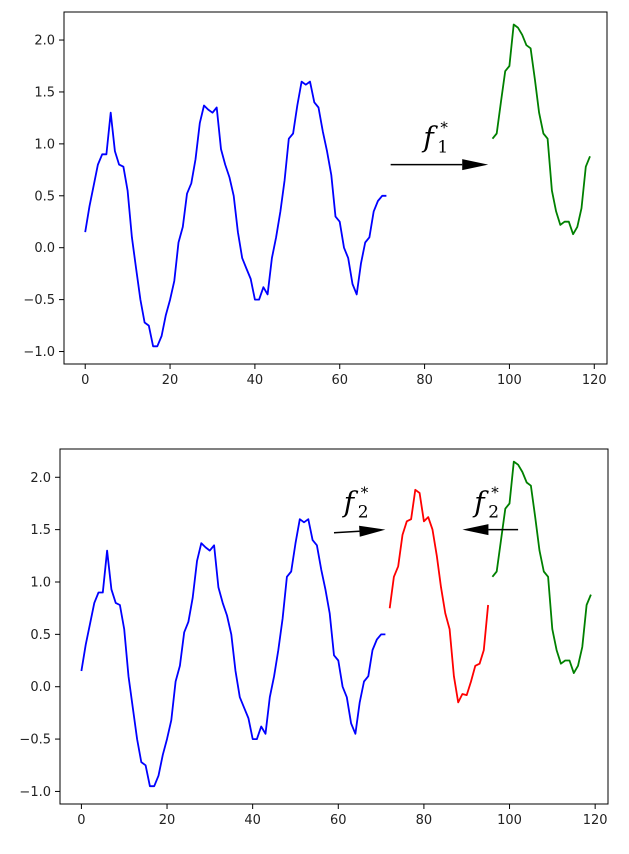  What do you see at coordinates (442, 148) in the screenshot?
I see `annotation-subscript: 1` at bounding box center [442, 148].